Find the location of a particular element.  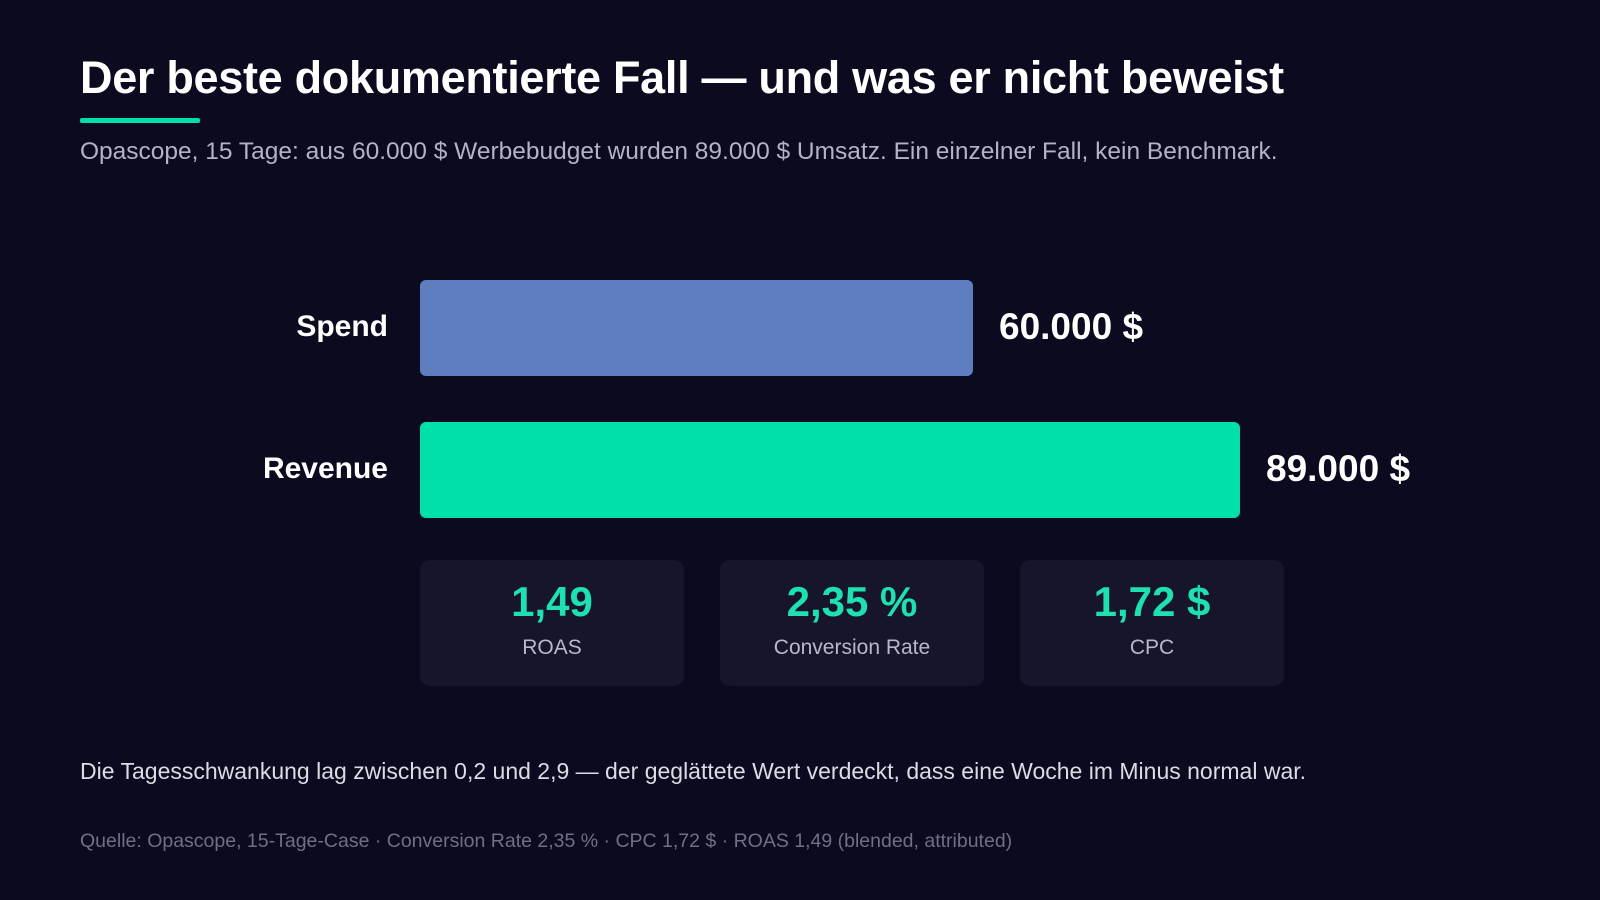

title-underline is located at coordinates (140, 120).